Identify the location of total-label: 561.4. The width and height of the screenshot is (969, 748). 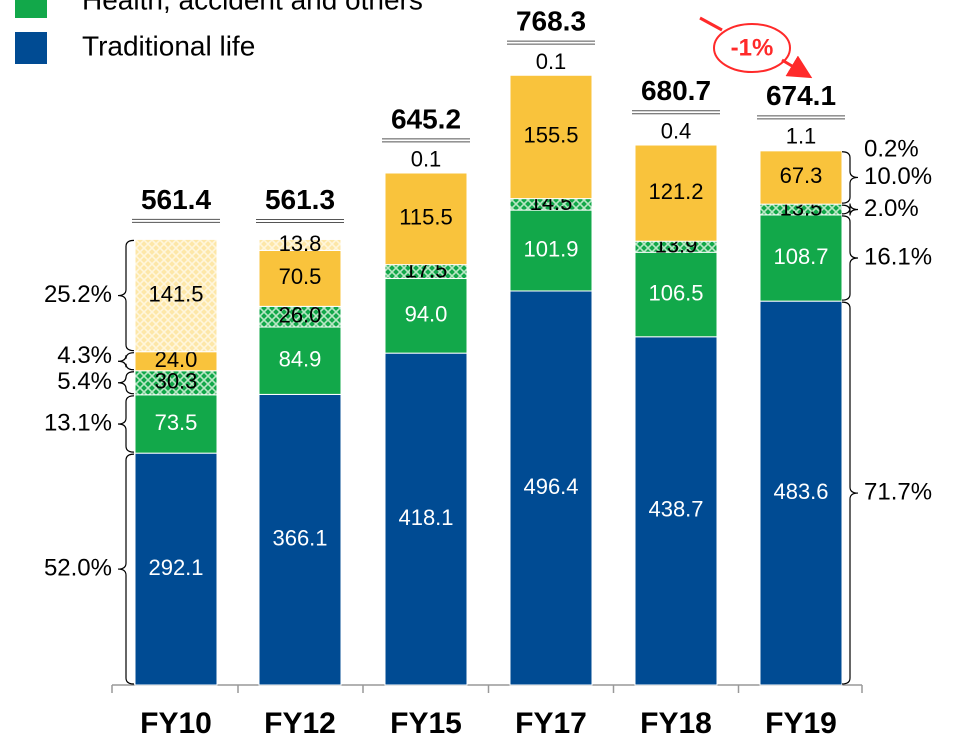
(176, 199).